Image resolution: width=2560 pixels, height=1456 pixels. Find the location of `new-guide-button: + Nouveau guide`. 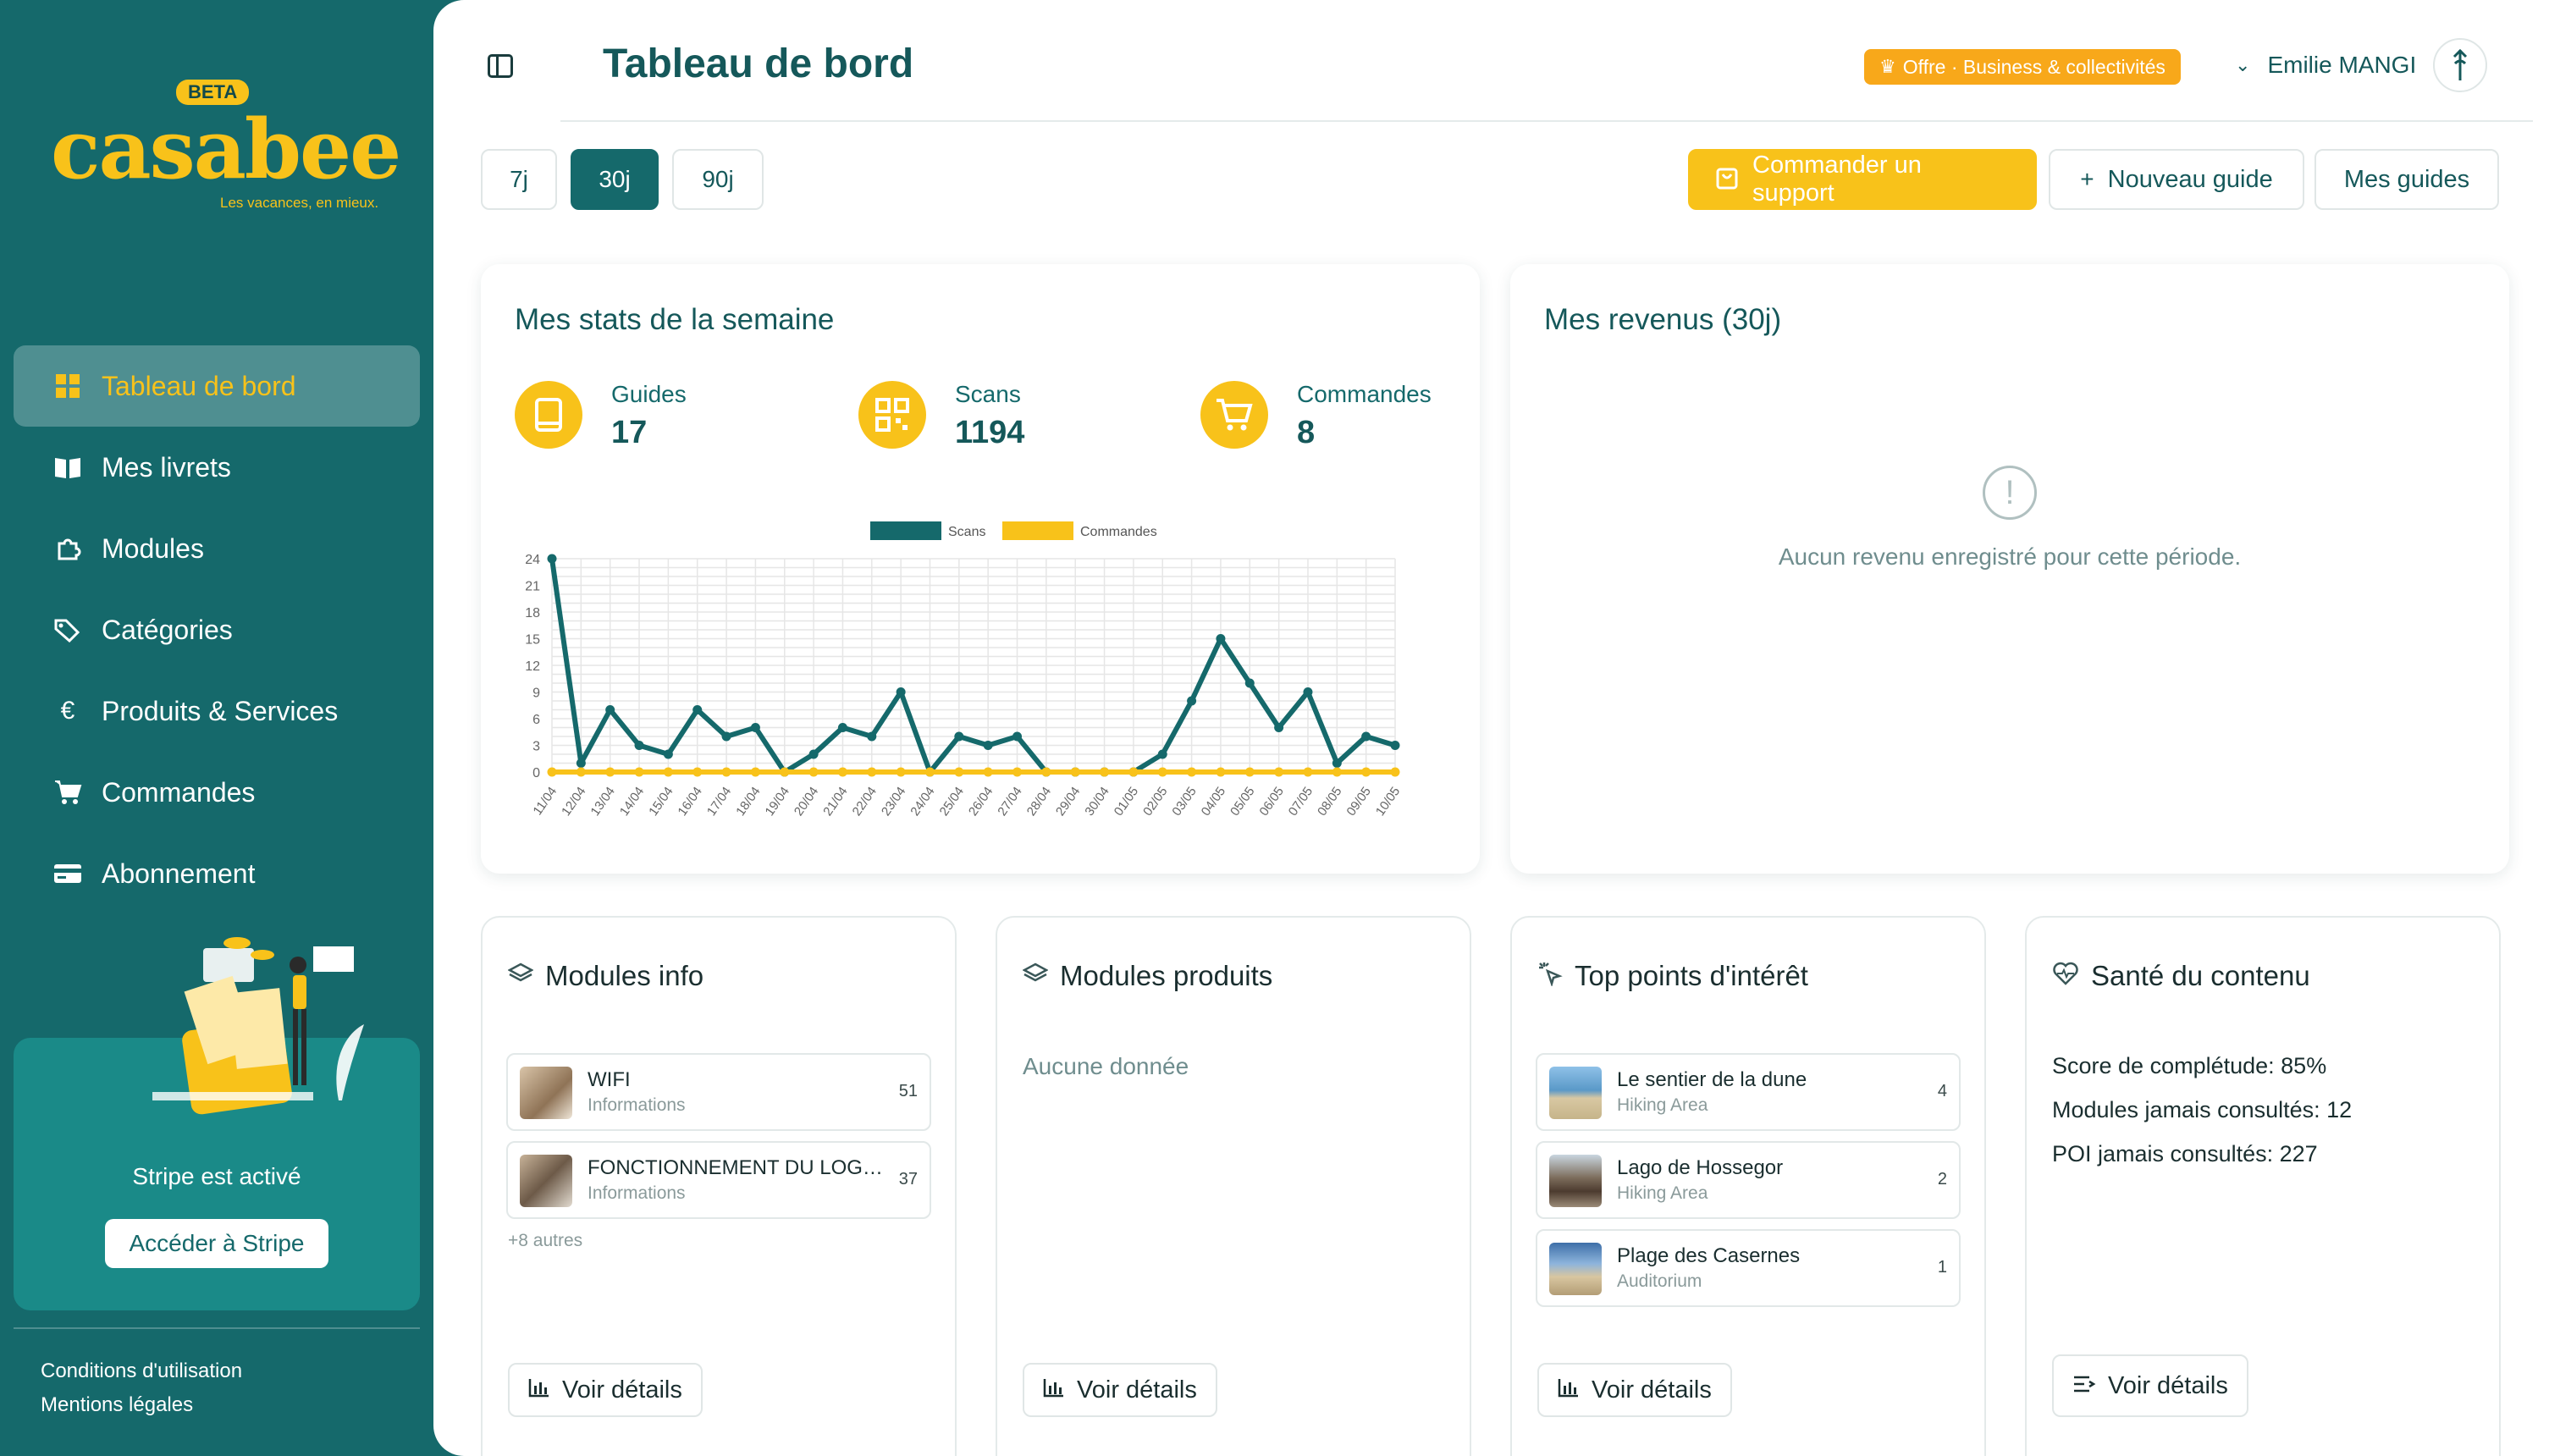

new-guide-button: + Nouveau guide is located at coordinates (2176, 179).